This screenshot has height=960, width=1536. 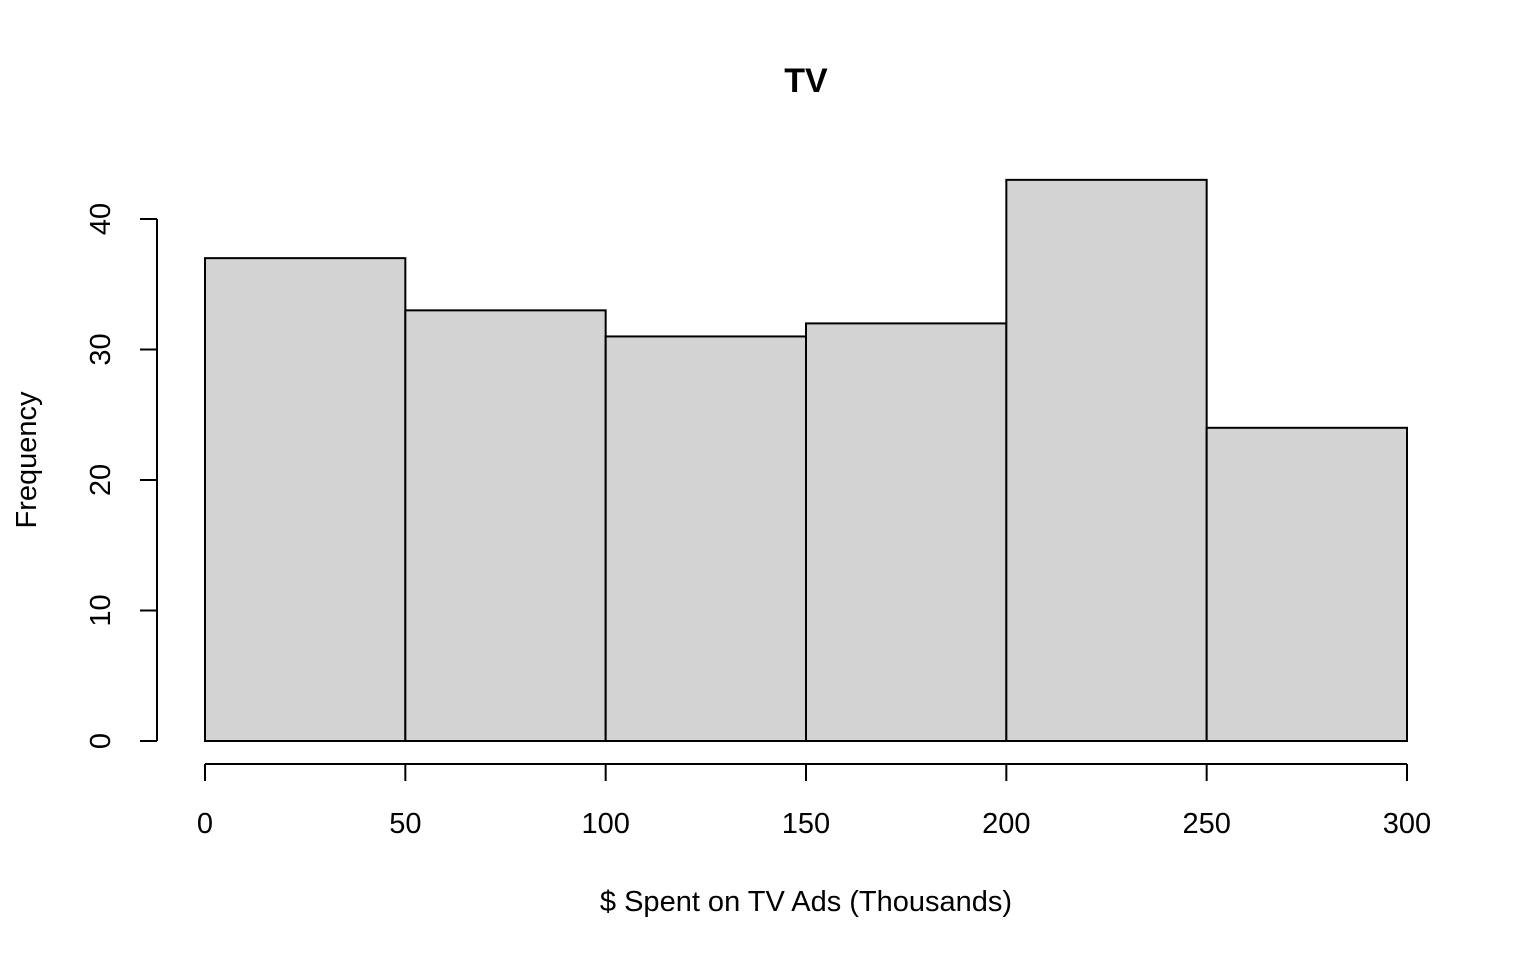 What do you see at coordinates (806, 81) in the screenshot?
I see `chart-title: TV` at bounding box center [806, 81].